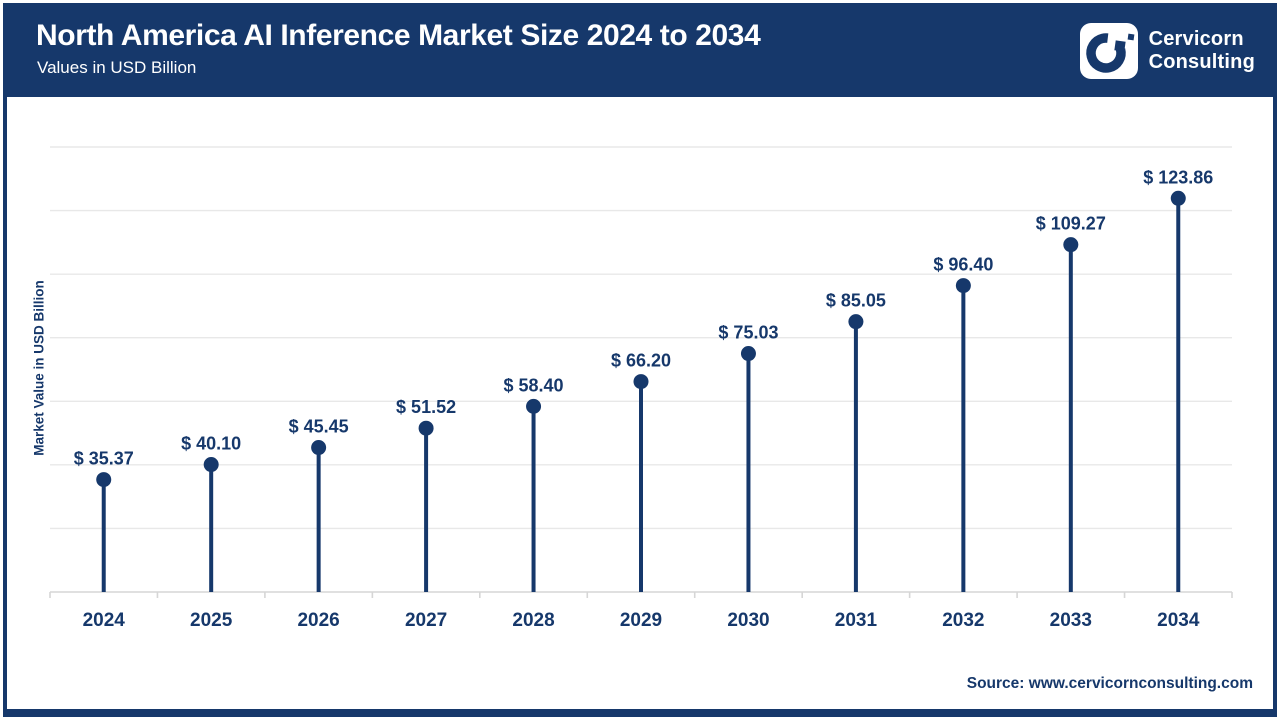 This screenshot has width=1280, height=720. What do you see at coordinates (1178, 198) in the screenshot?
I see `point-2034` at bounding box center [1178, 198].